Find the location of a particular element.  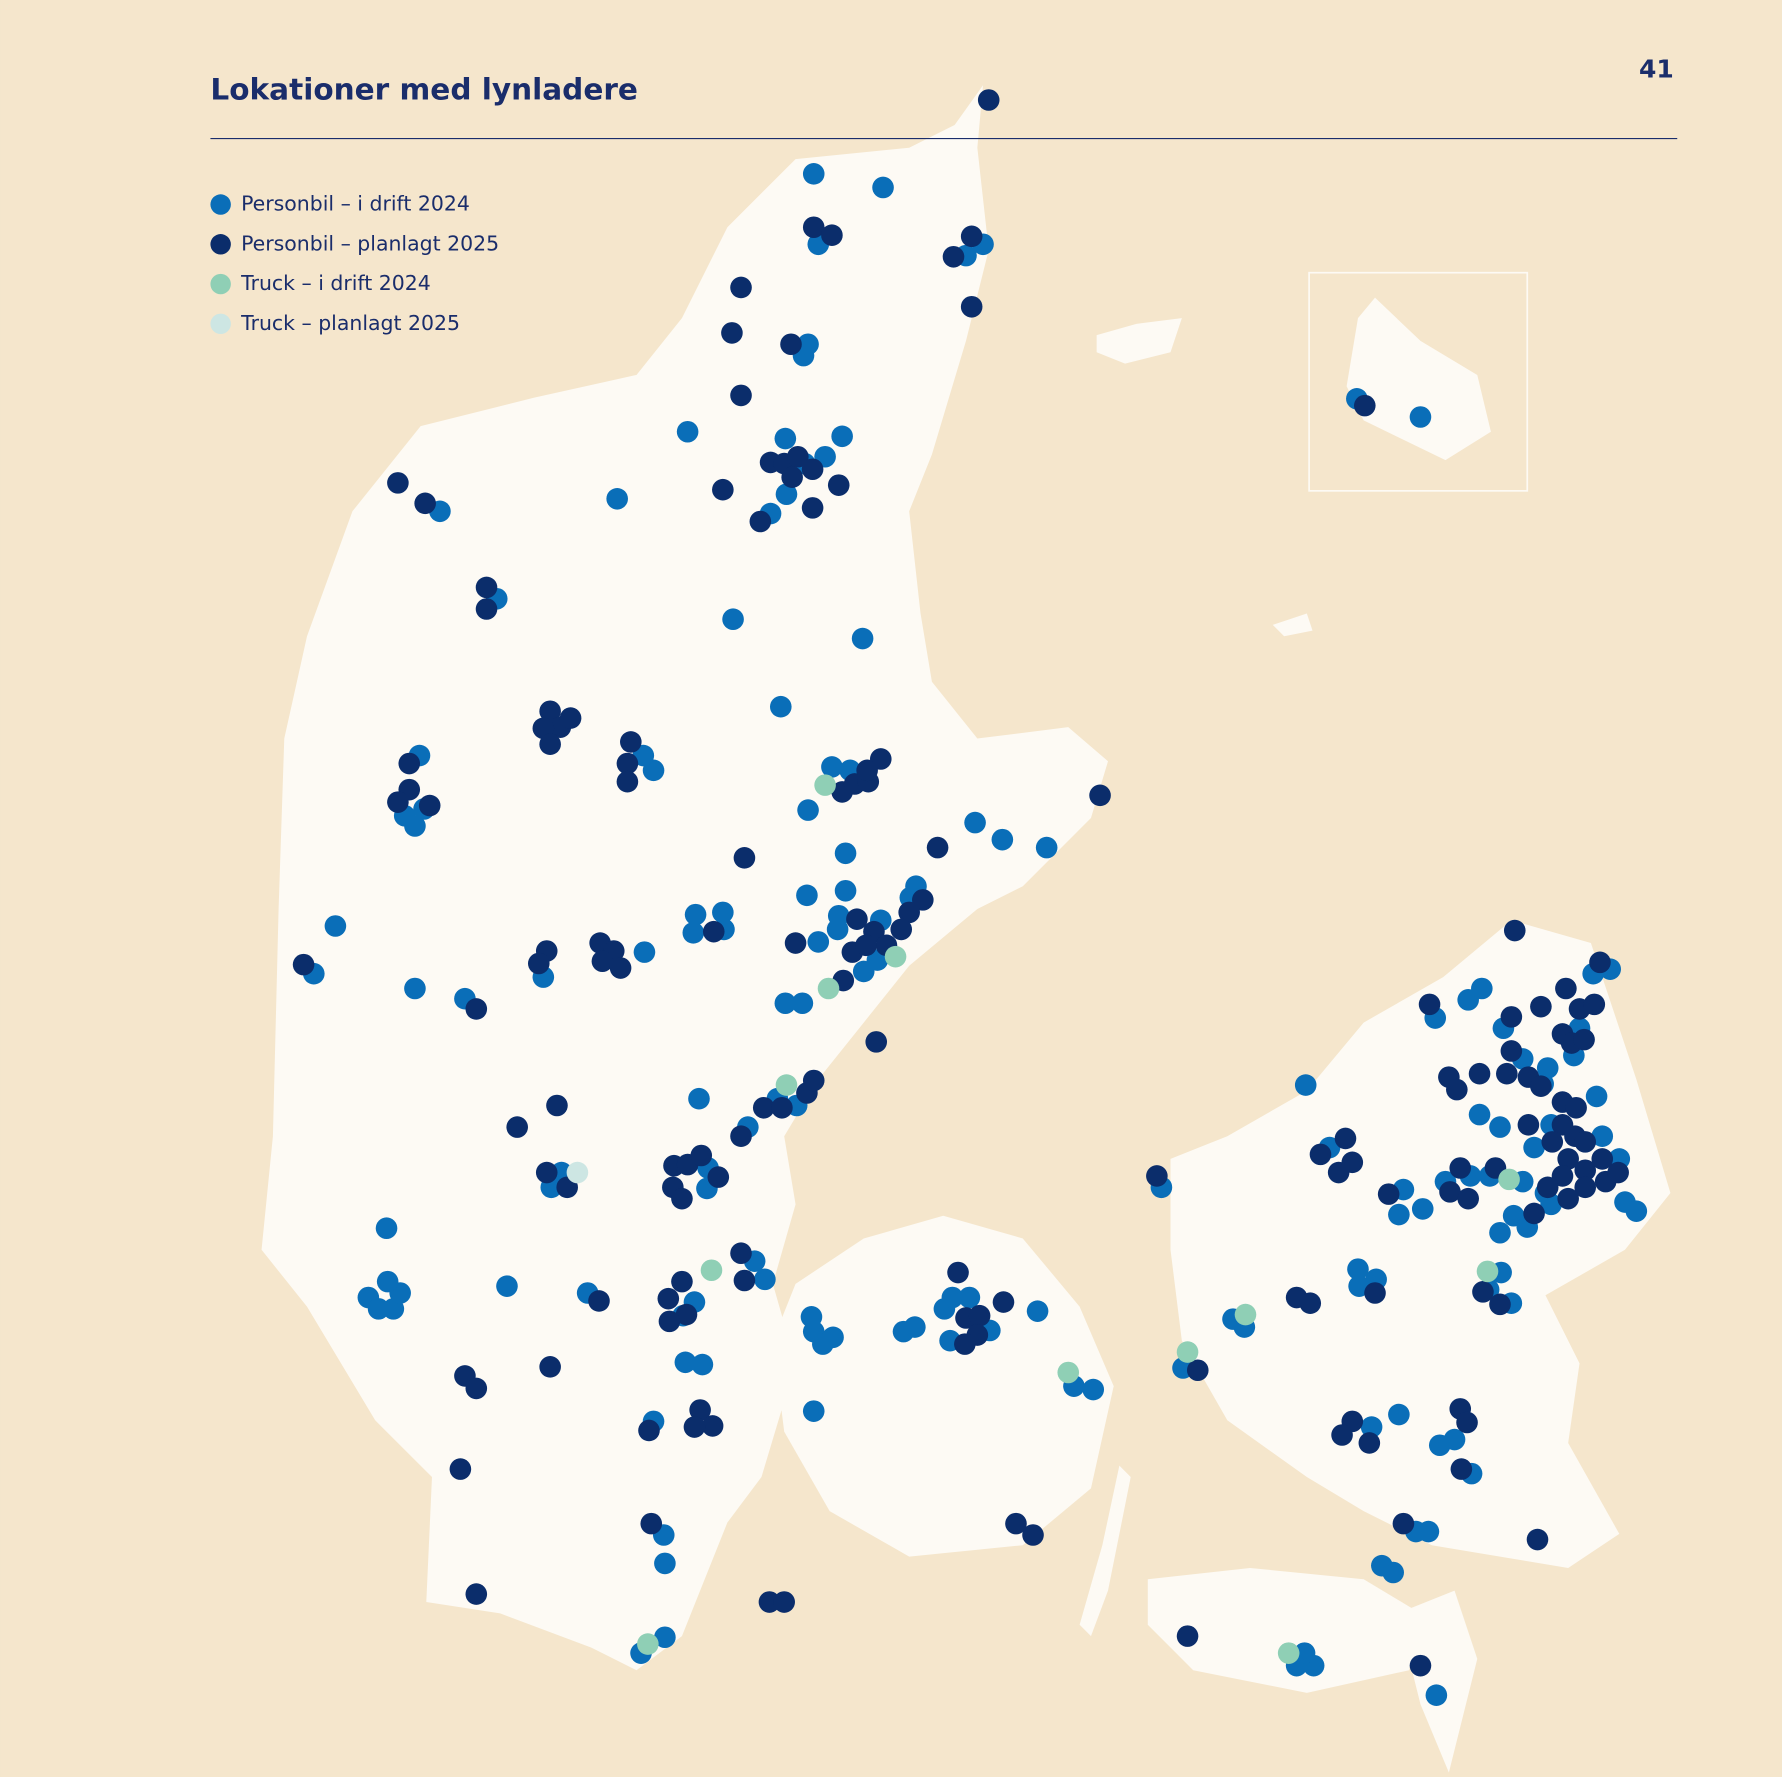

anholt is located at coordinates (1292, 625).